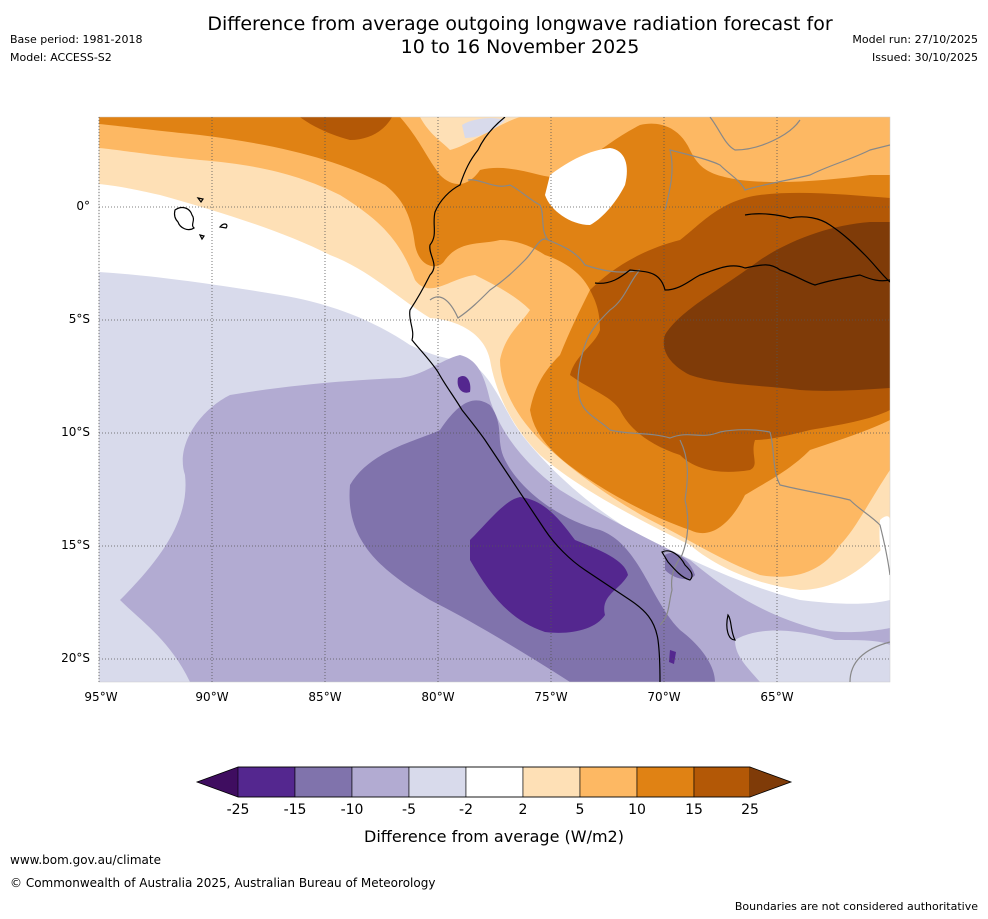 The image size is (988, 919). I want to click on lat-label-5s: 5°S, so click(79, 319).